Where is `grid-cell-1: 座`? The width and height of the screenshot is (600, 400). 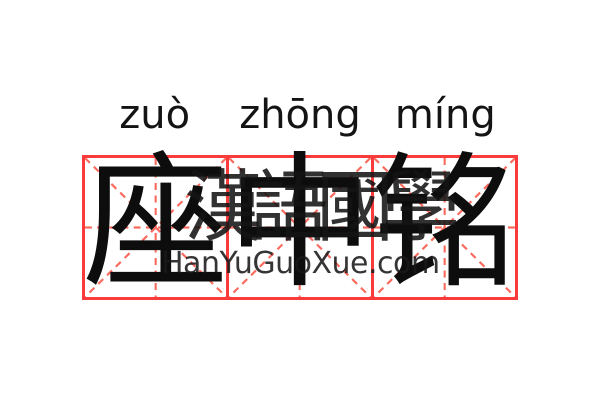
grid-cell-1: 座 is located at coordinates (156, 223).